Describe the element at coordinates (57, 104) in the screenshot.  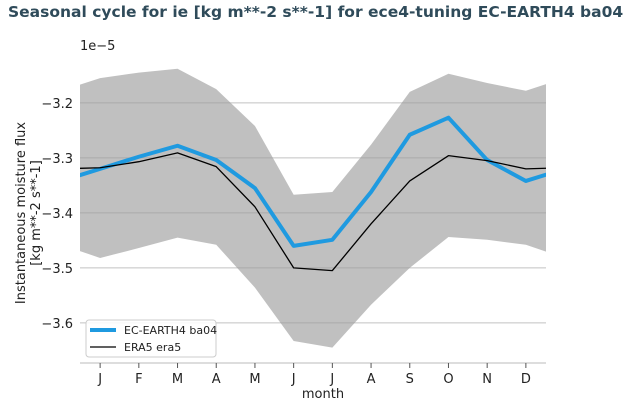
I see `y-tick-label: −3.2` at that location.